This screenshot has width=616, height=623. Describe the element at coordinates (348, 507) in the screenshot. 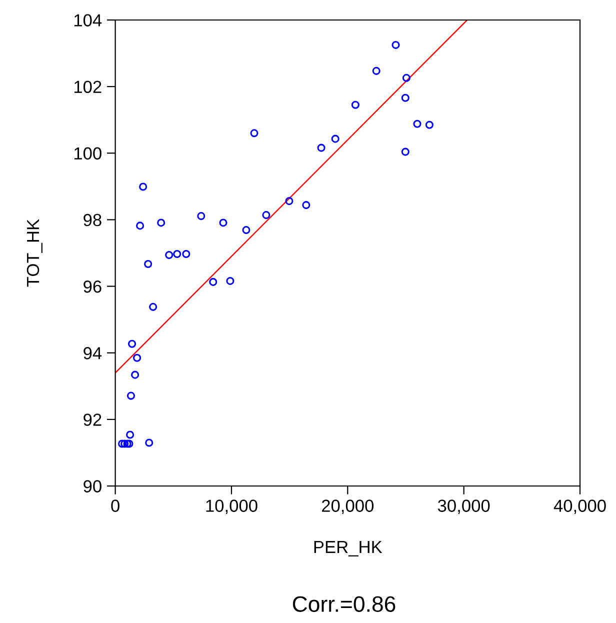

I see `x-tick-label: 20,000` at that location.